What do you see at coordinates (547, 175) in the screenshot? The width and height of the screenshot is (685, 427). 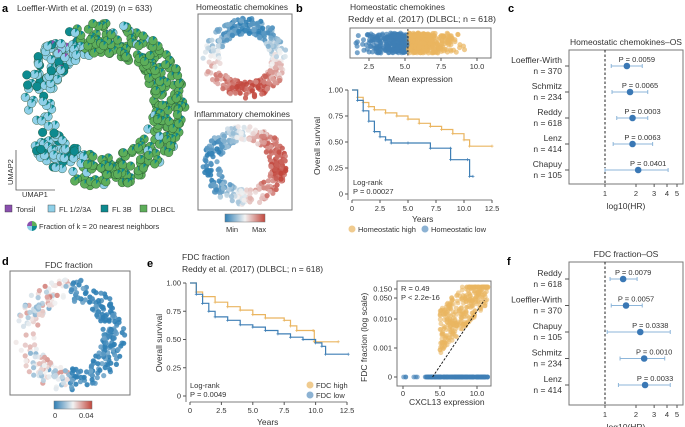 I see `forest-study-n: n = 105` at bounding box center [547, 175].